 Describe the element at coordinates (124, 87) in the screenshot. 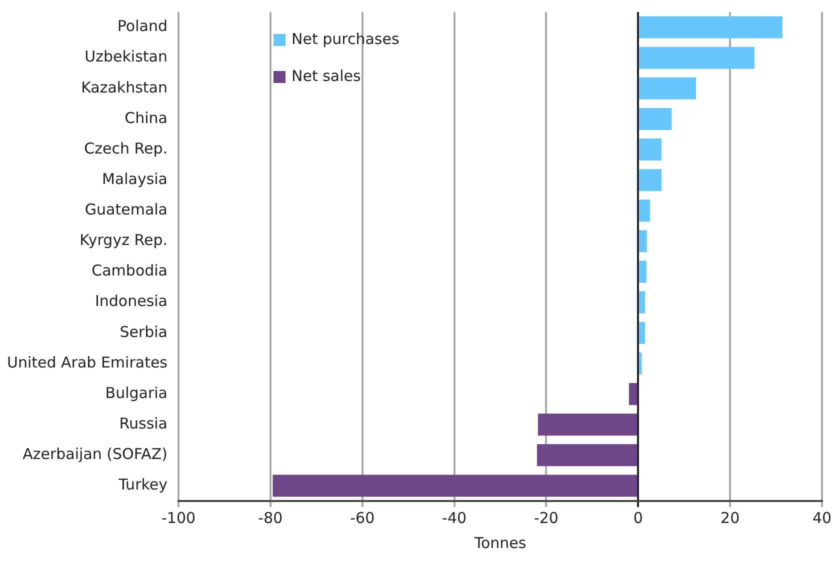

I see `y-tick-label: Kazakhstan` at that location.